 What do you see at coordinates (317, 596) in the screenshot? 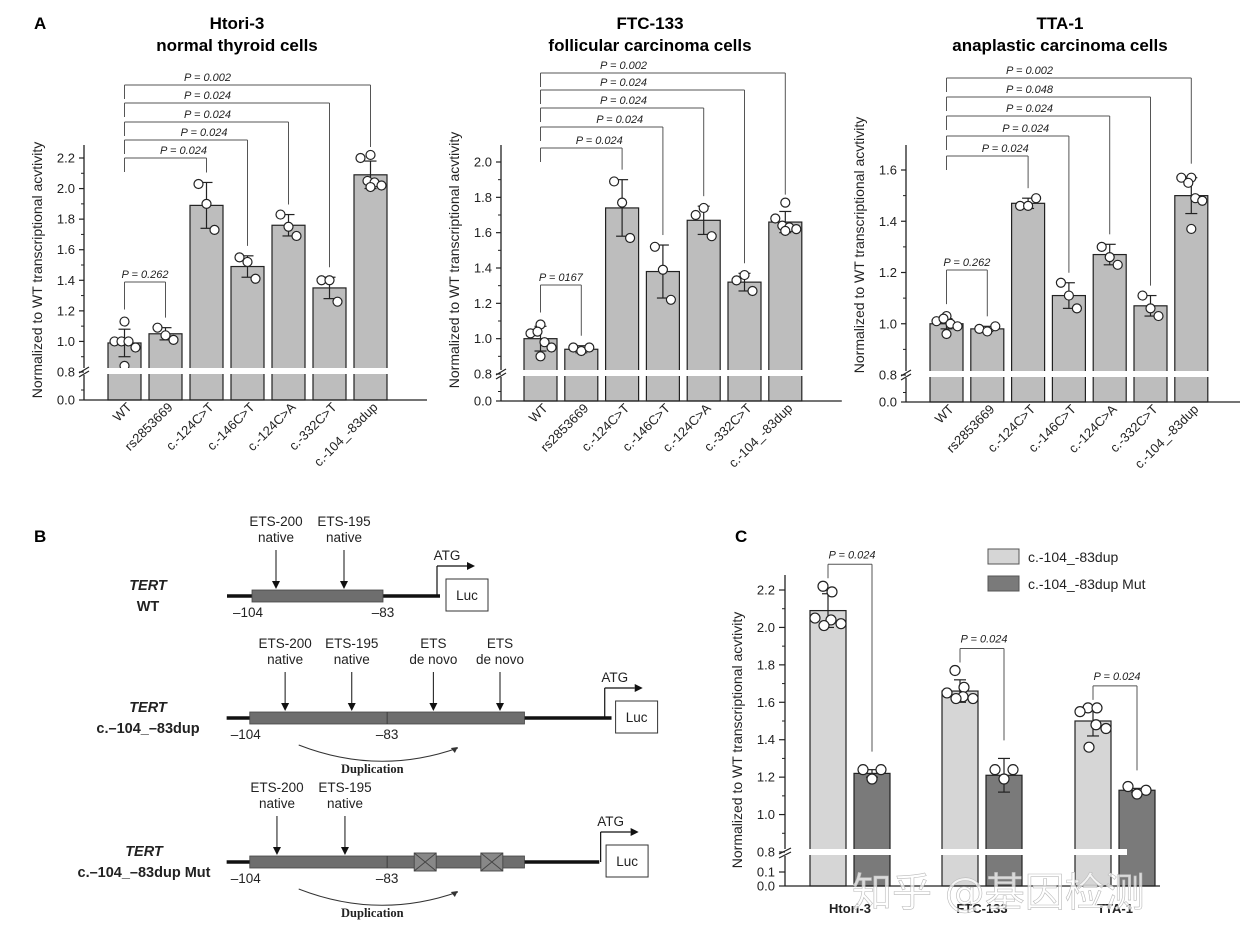
I see `promoter-region` at bounding box center [317, 596].